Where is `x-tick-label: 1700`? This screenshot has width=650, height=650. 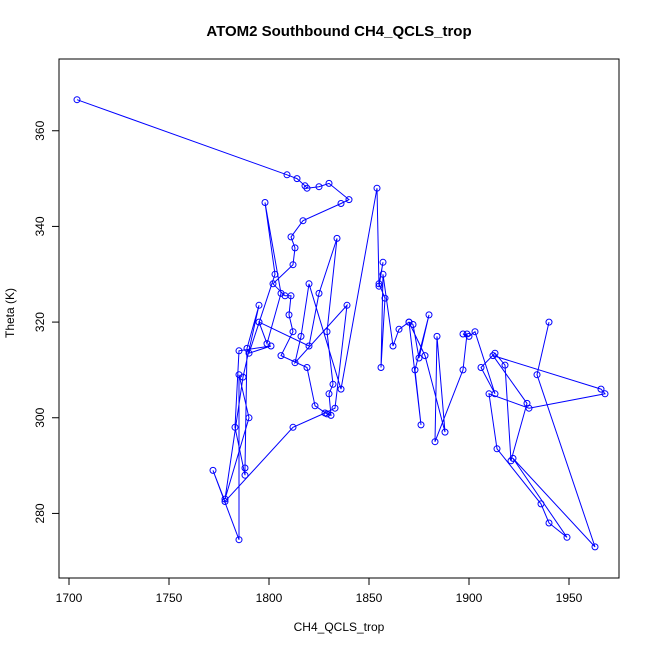
x-tick-label: 1700 is located at coordinates (69, 598).